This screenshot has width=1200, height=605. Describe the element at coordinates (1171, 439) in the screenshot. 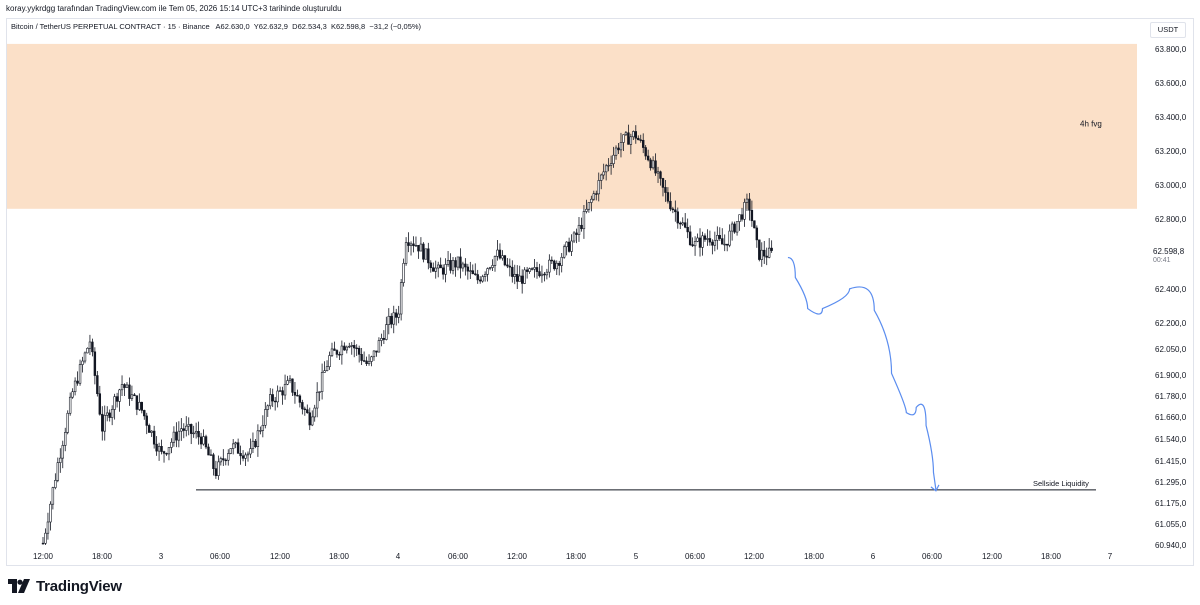

I see `price-axis-label: 61.540,0` at that location.